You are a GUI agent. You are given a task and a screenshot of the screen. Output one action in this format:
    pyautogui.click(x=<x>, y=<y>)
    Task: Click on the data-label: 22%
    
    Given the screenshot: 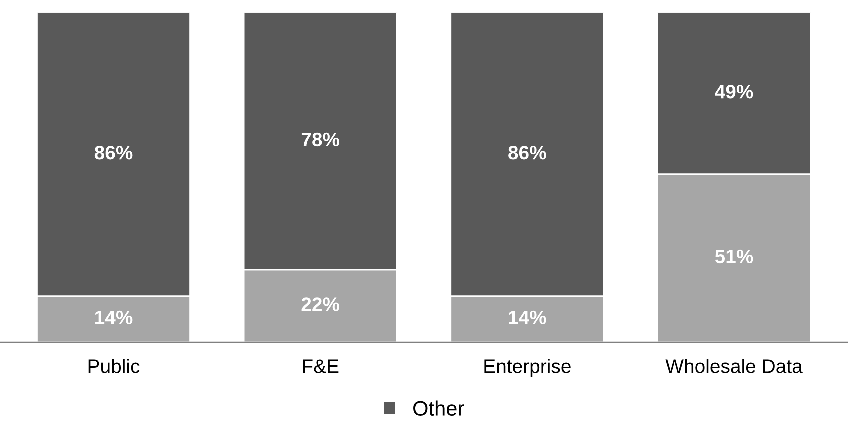 What is the action you would take?
    pyautogui.click(x=321, y=305)
    